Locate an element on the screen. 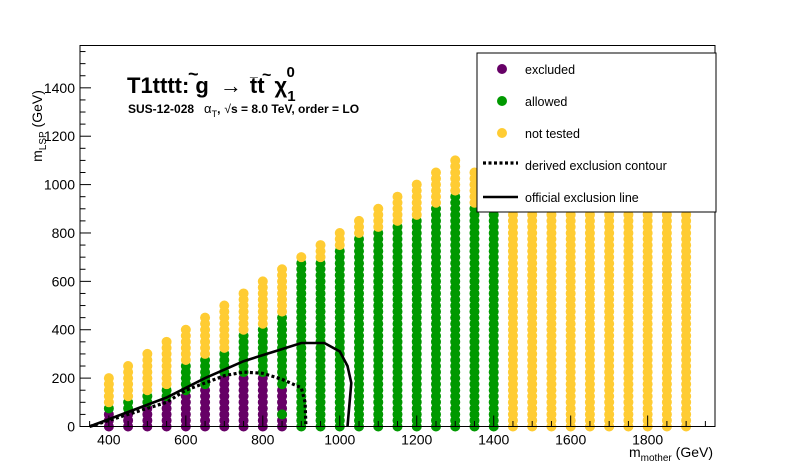 This screenshot has height=474, width=796. legend-label-official-exclusion-line: official exclusion line is located at coordinates (582, 198).